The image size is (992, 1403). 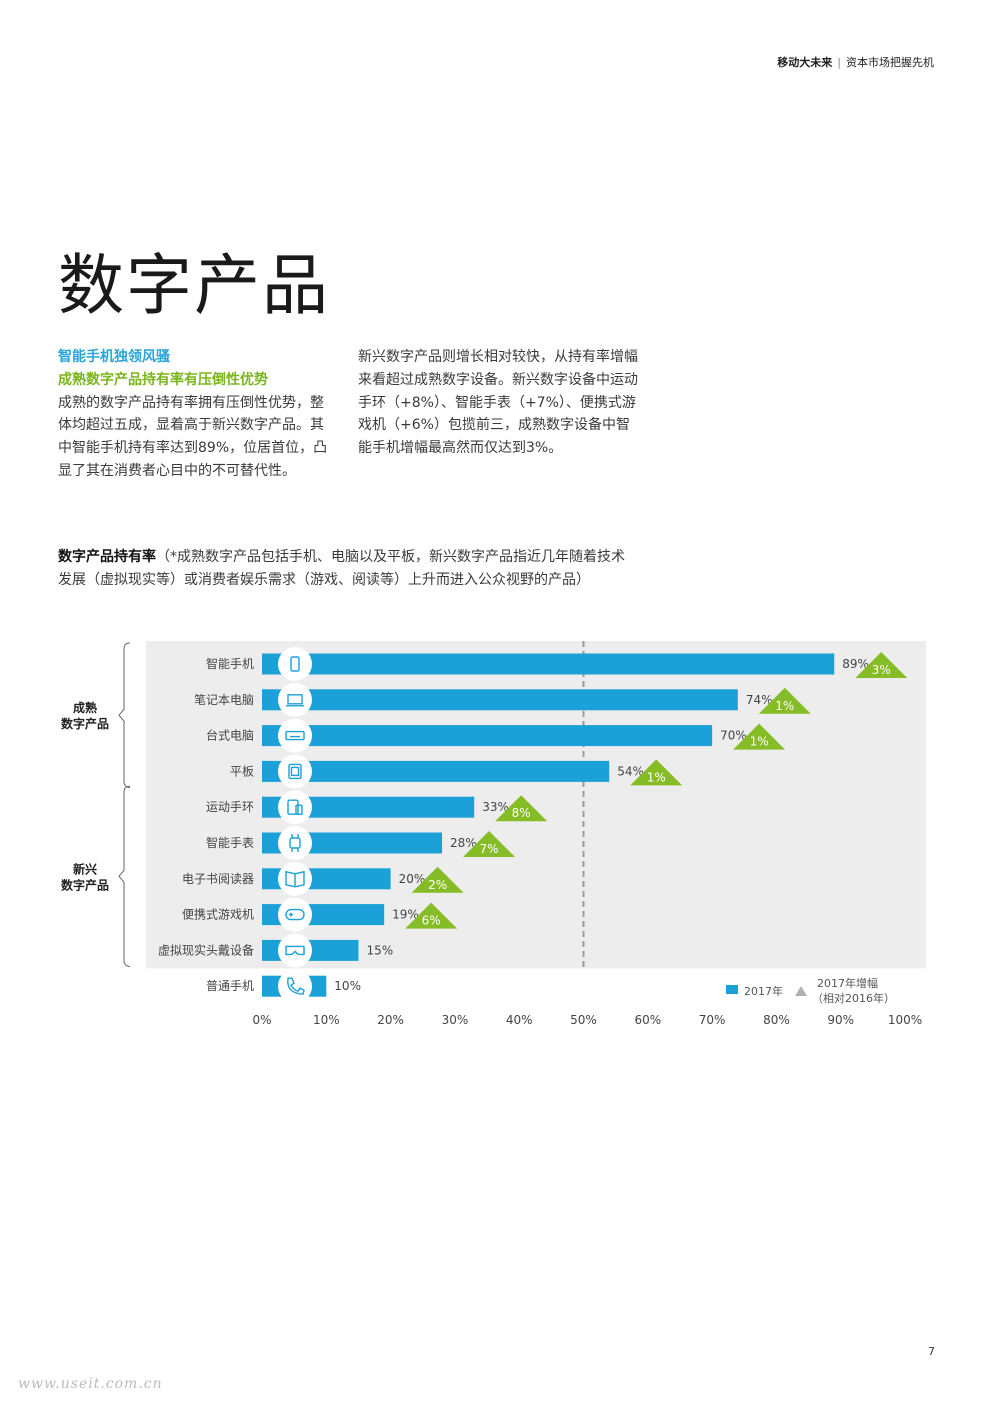 What do you see at coordinates (712, 1020) in the screenshot?
I see `x-tick-label: 70%` at bounding box center [712, 1020].